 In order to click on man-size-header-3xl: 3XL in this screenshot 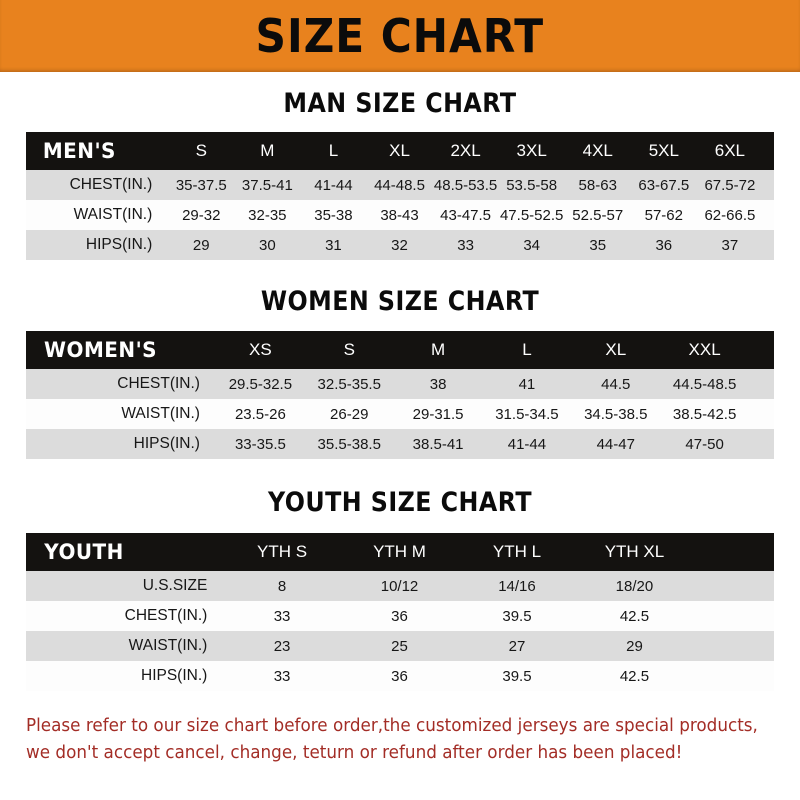, I will do `click(531, 150)`.